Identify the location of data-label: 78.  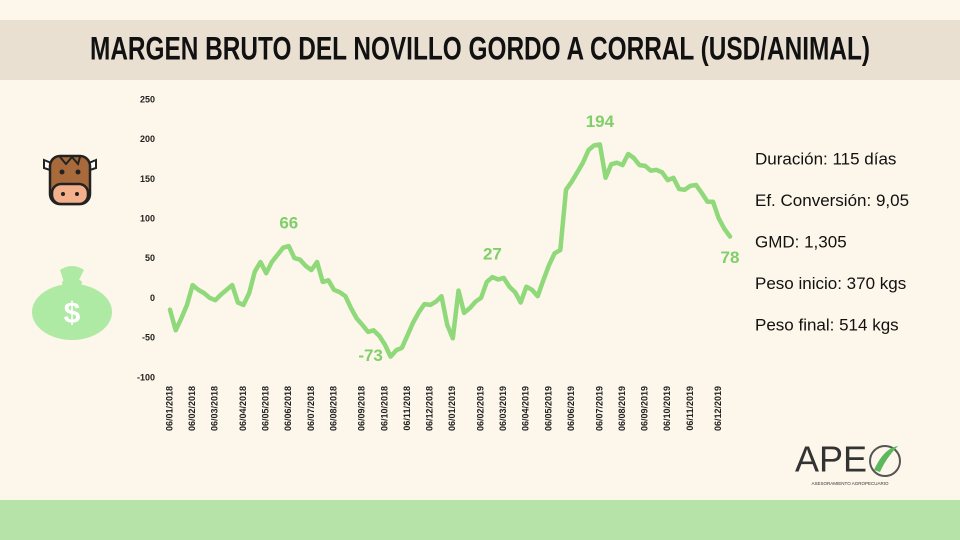
(730, 257).